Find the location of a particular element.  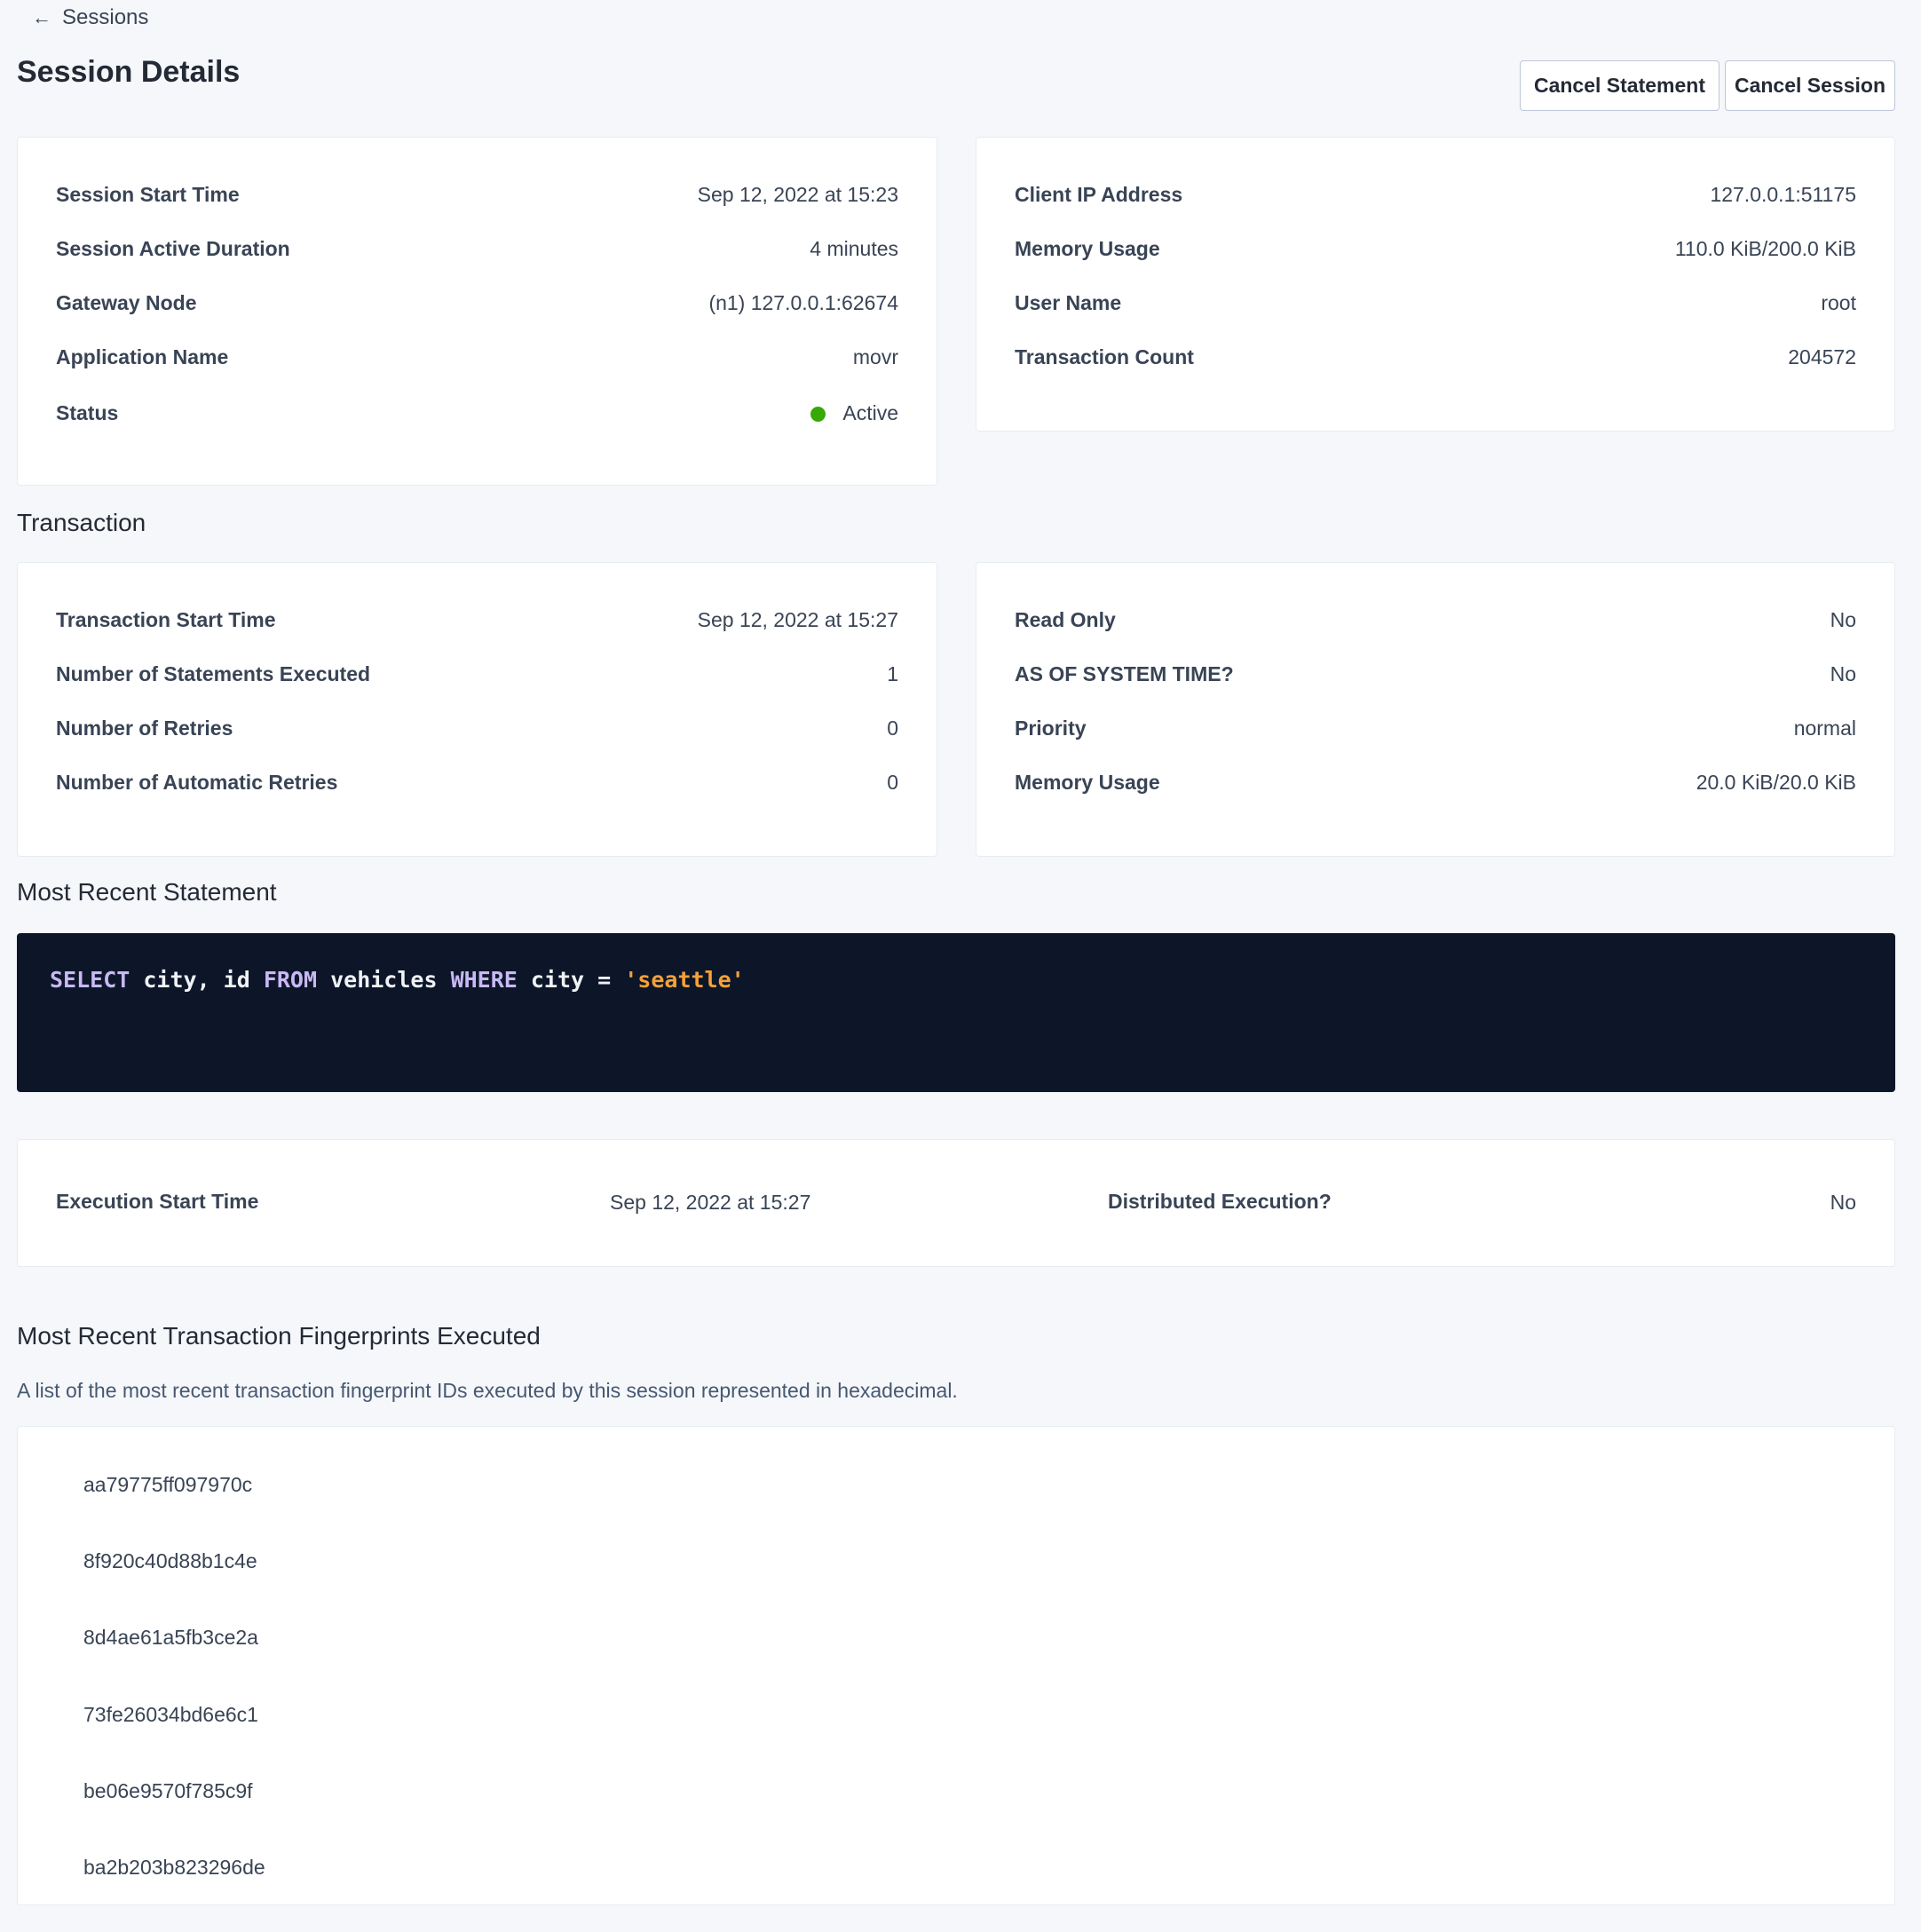

value: 127.0.0.1:51175 is located at coordinates (1783, 194).